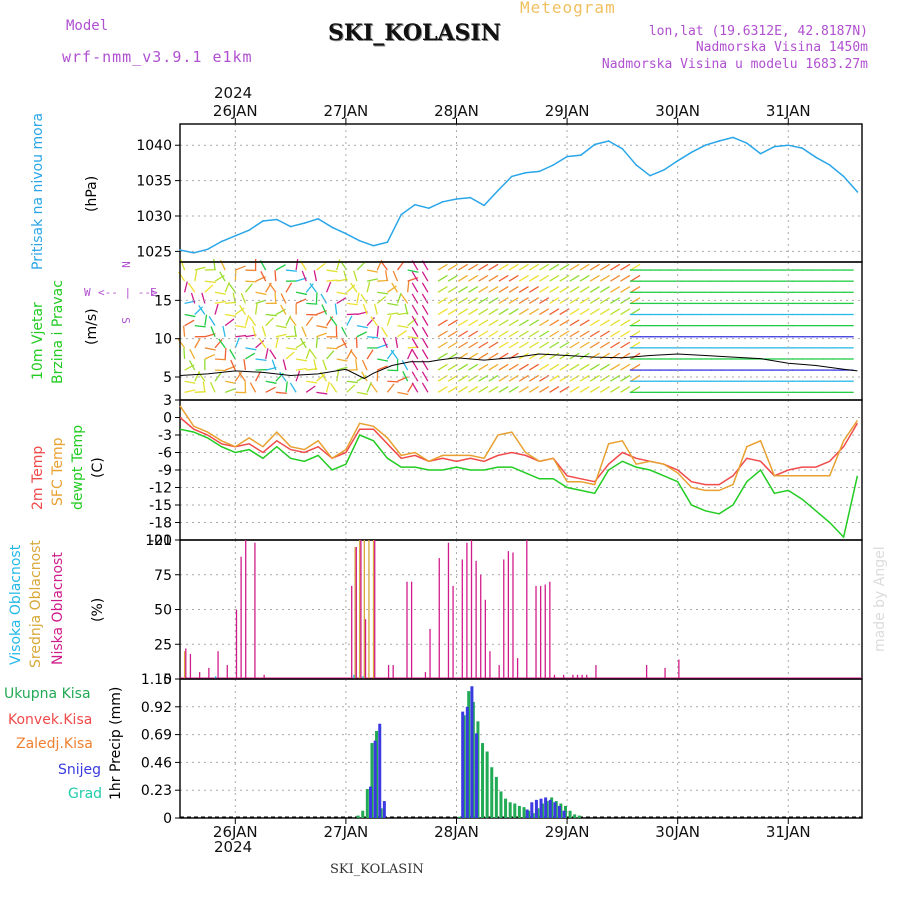  Describe the element at coordinates (567, 111) in the screenshot. I see `xtick-top-label-3: 29JAN` at that location.